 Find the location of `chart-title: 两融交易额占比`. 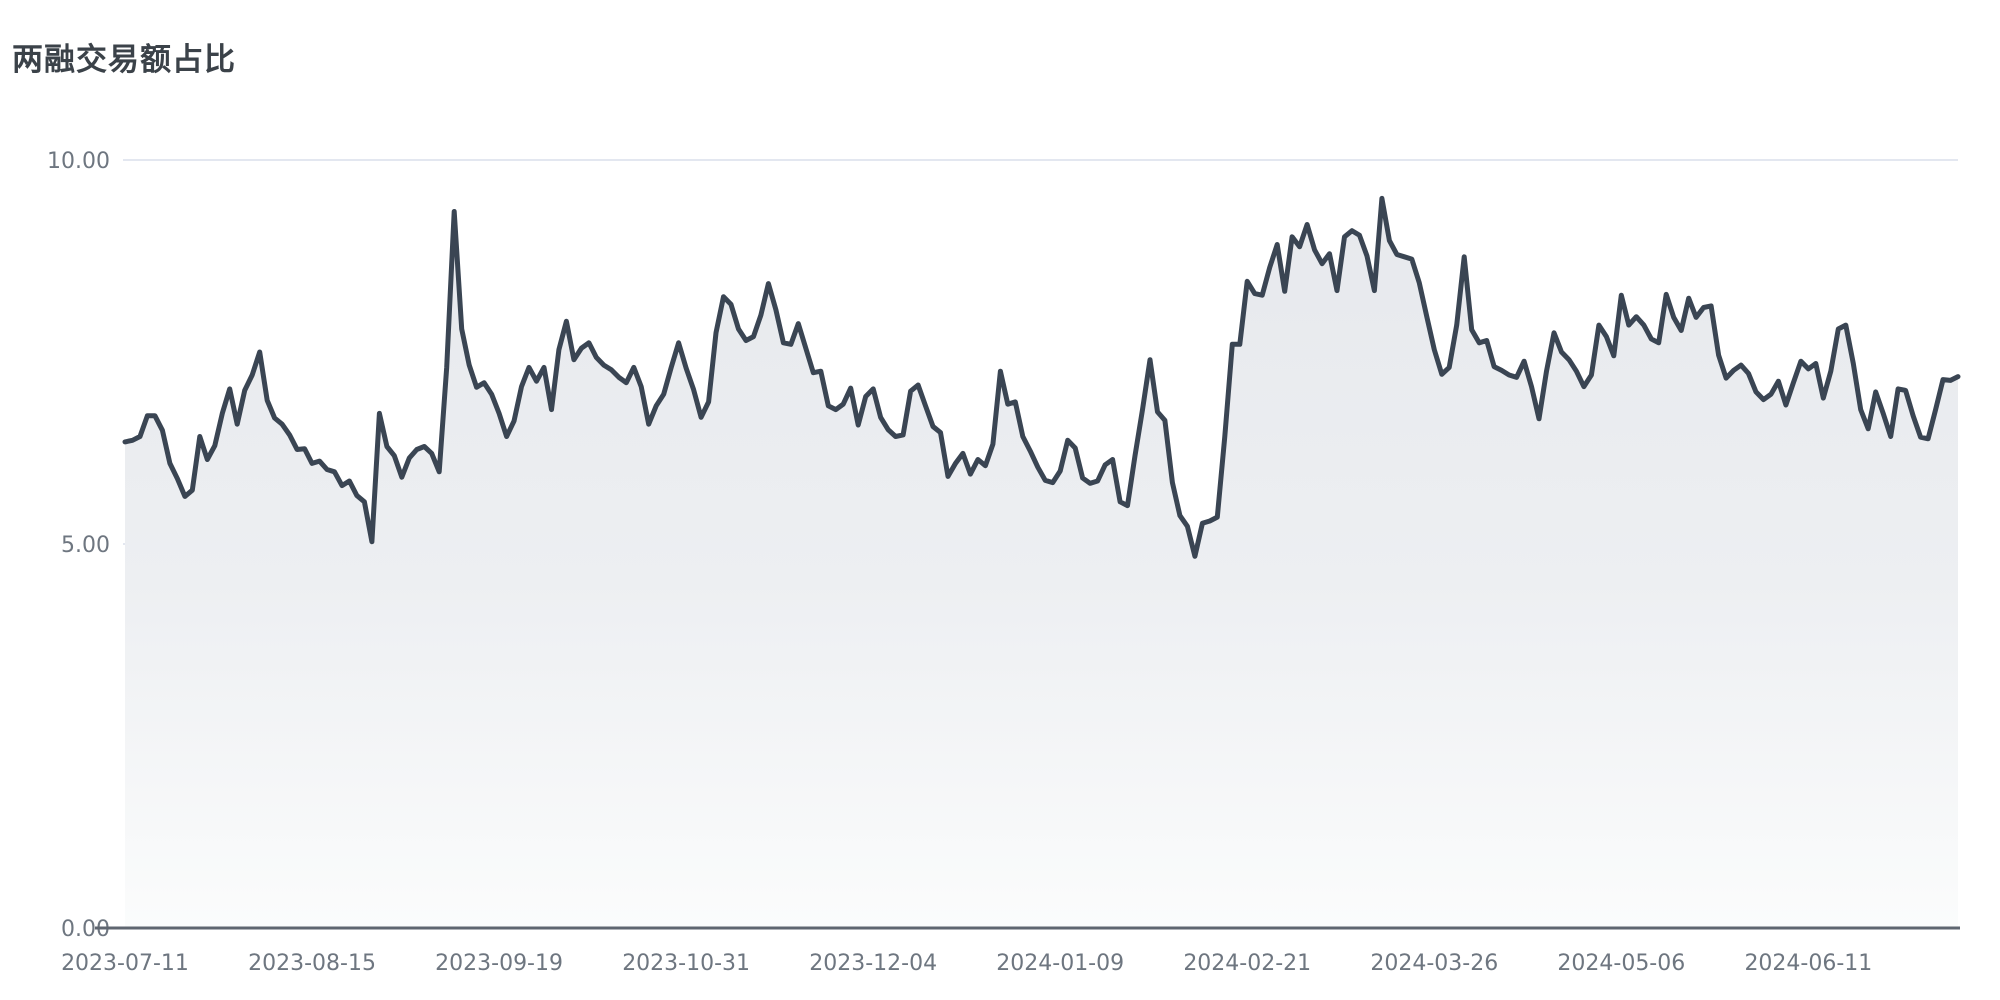

chart-title: 两融交易额占比 is located at coordinates (124, 60).